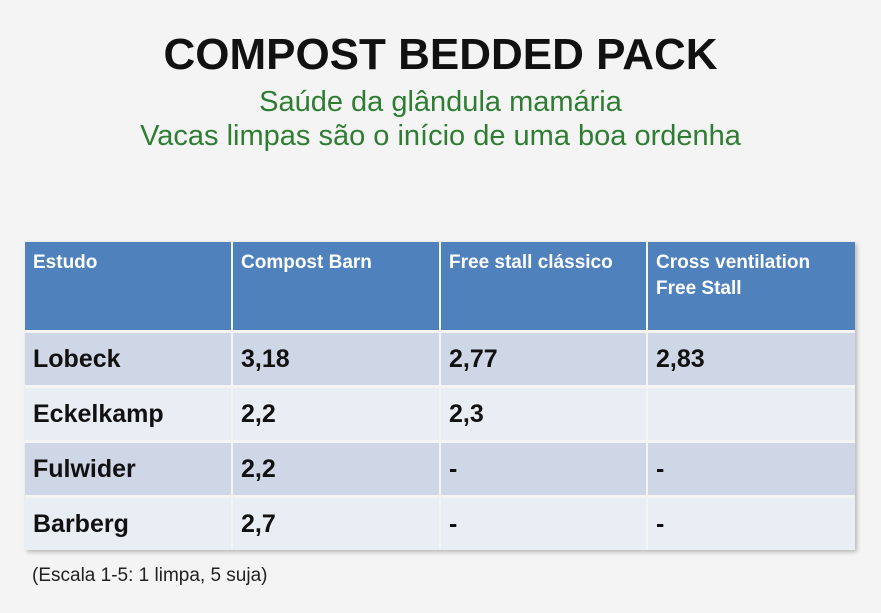 The height and width of the screenshot is (613, 881). Describe the element at coordinates (129, 413) in the screenshot. I see `table-cell: Eckelkamp` at that location.